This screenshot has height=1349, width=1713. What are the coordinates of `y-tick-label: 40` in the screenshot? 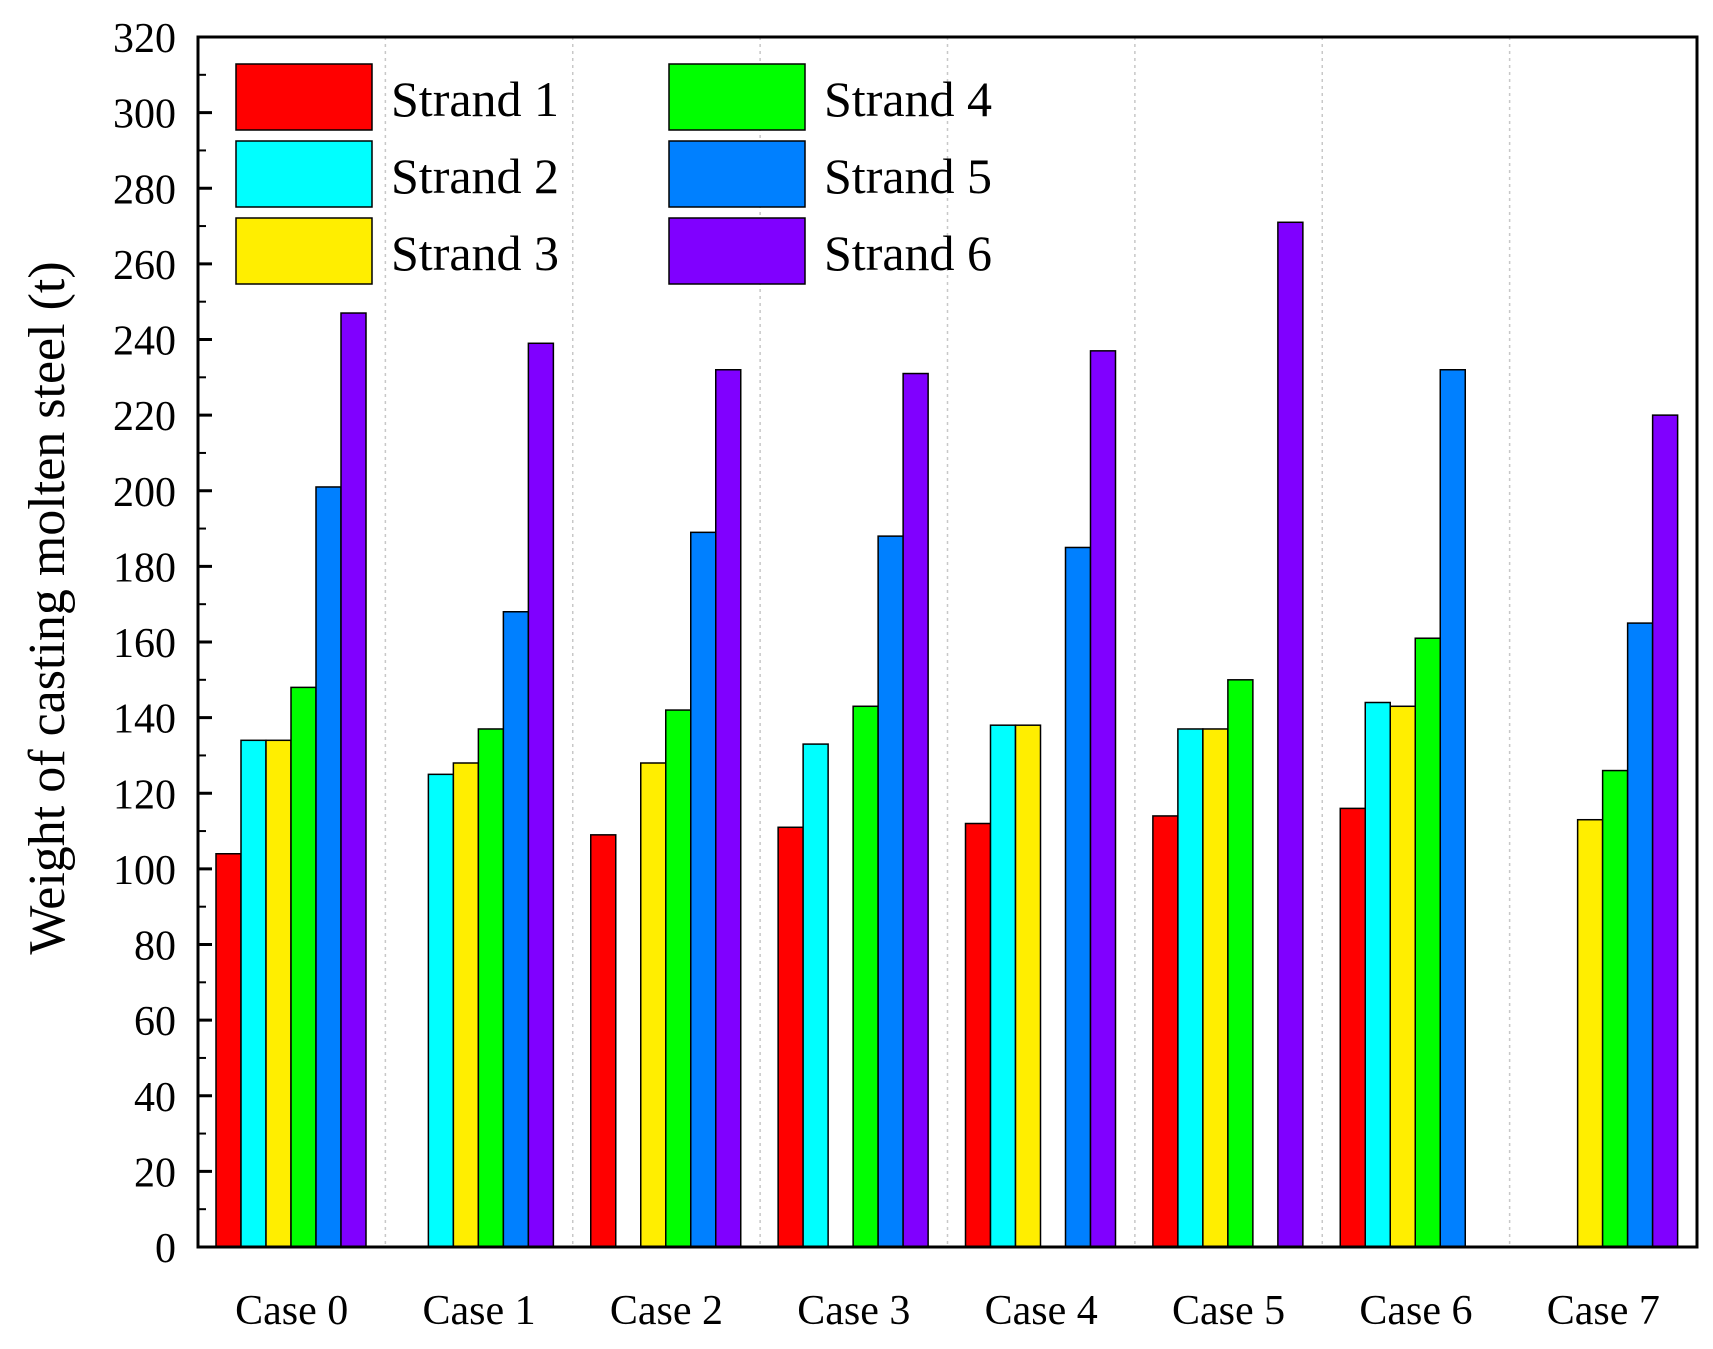 It's located at (155, 1098).